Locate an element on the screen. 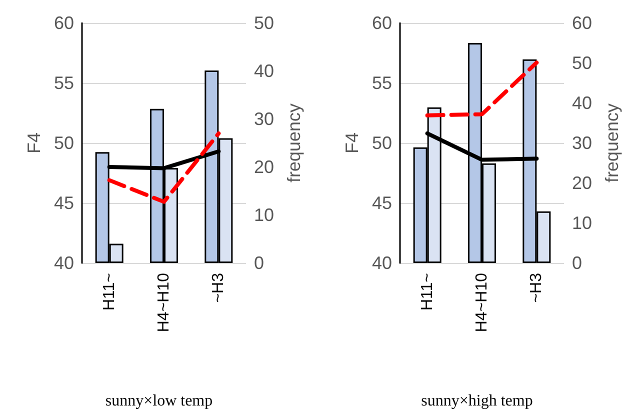  y2-tick-label: 60 is located at coordinates (582, 23).